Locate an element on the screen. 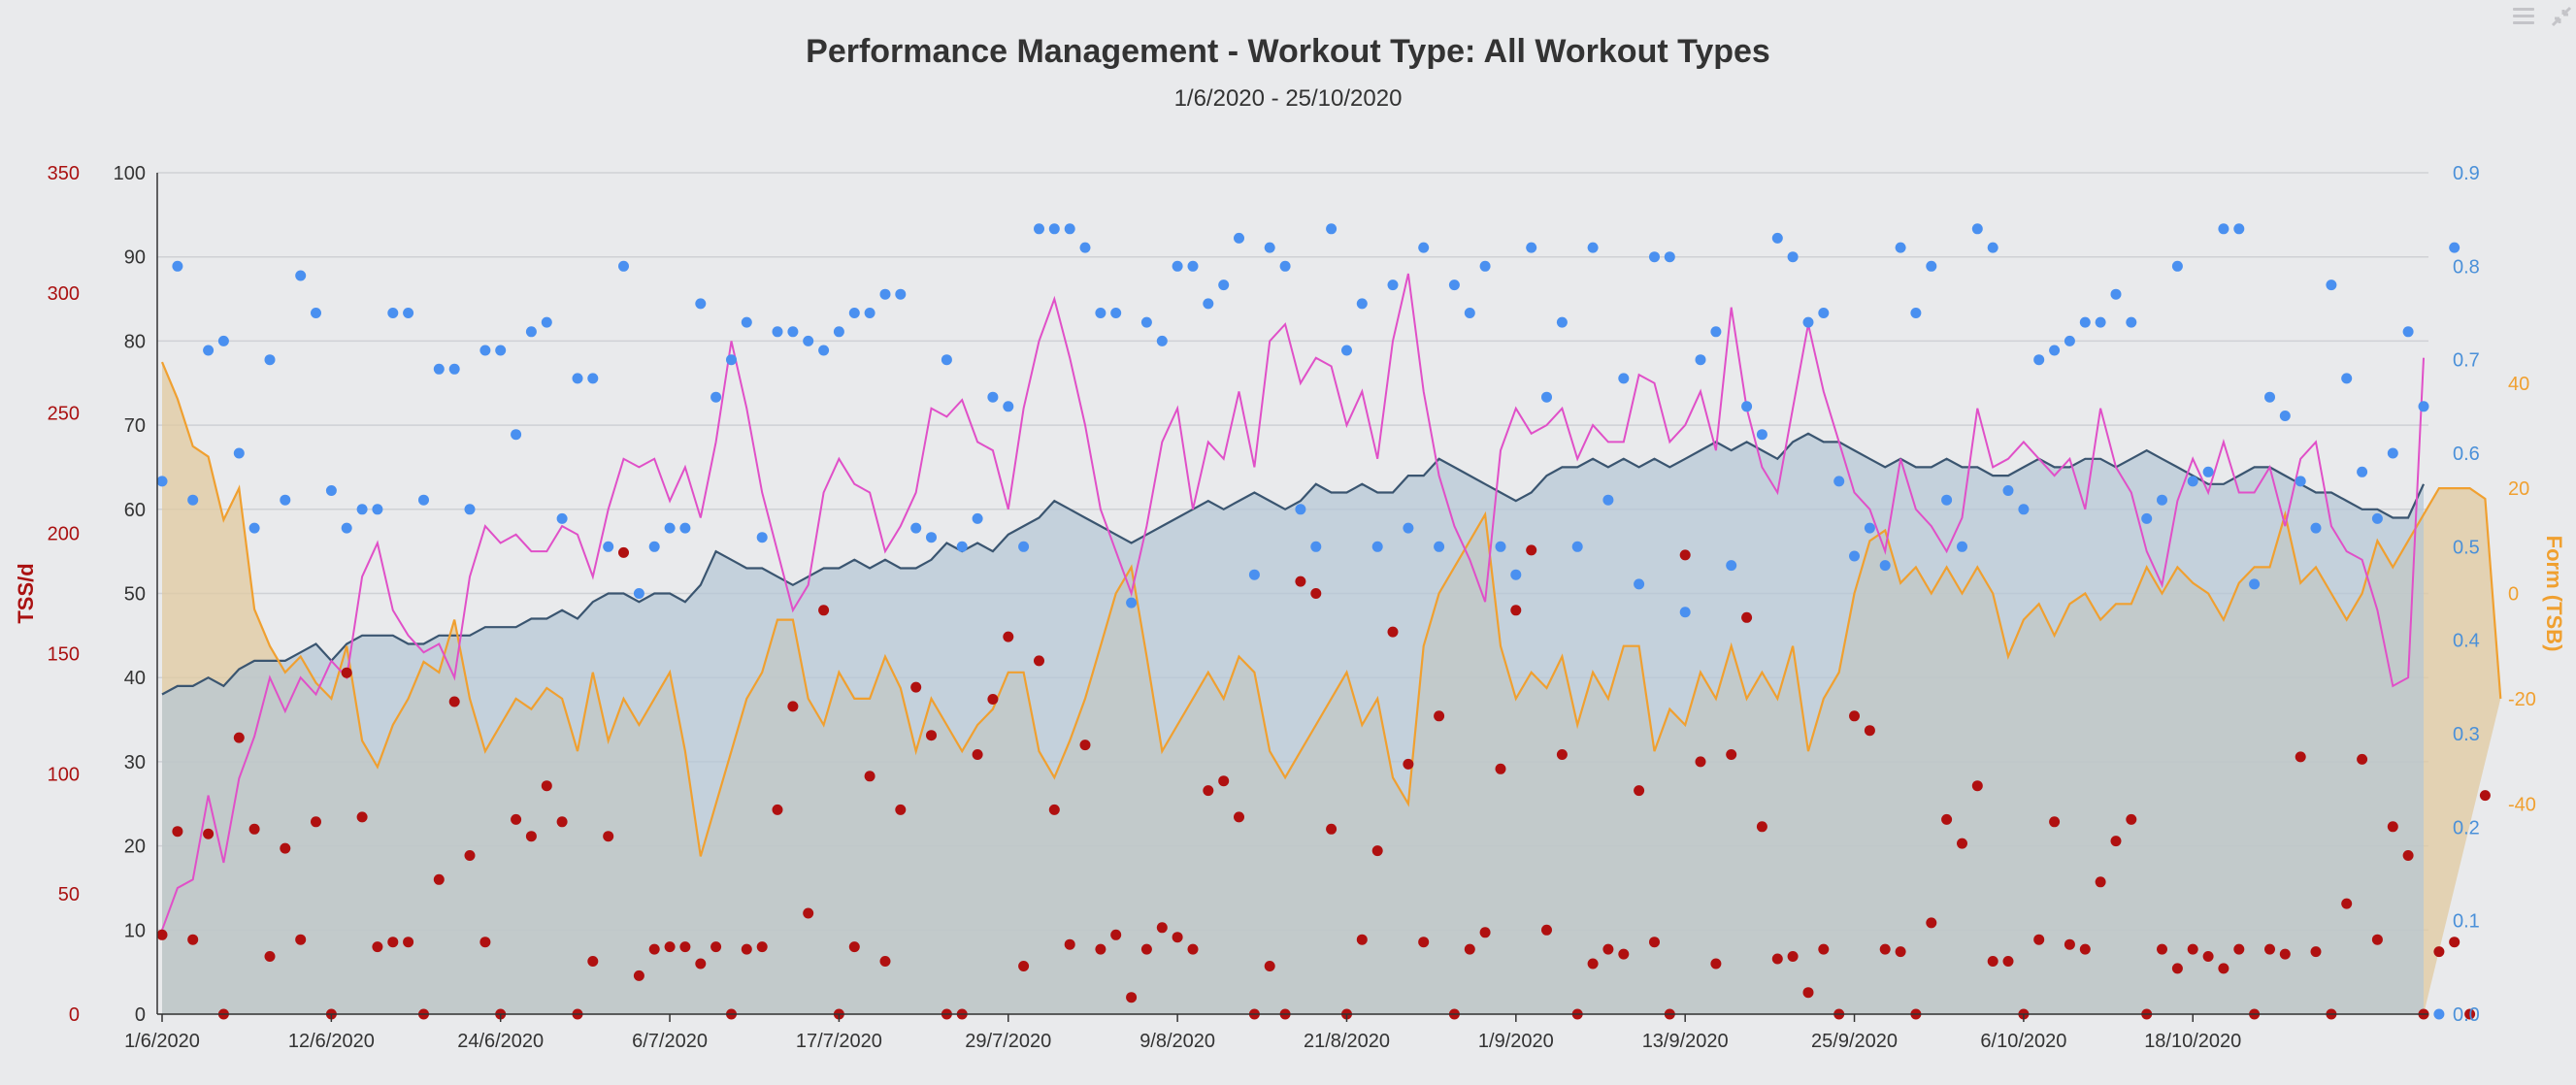 The image size is (2576, 1085). x-tick-label: 21/8/2020 is located at coordinates (1347, 1041).